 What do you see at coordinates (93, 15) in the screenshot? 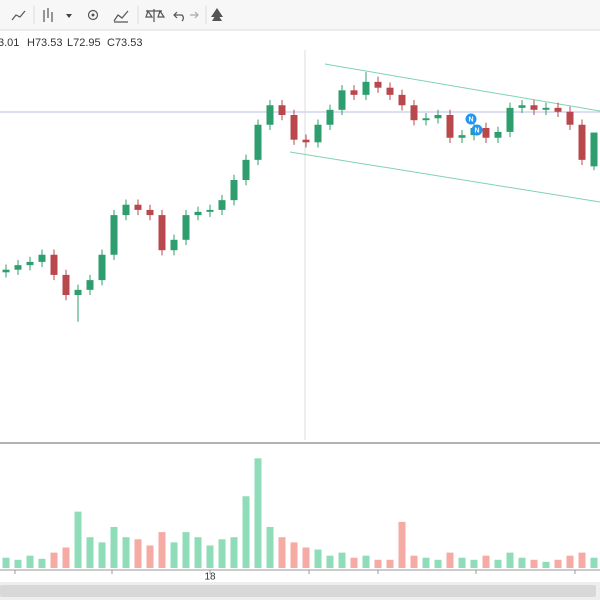
I see `settings-button` at bounding box center [93, 15].